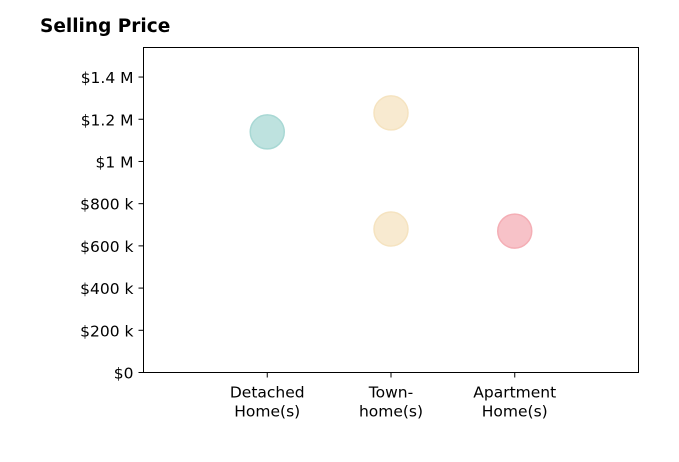 The height and width of the screenshot is (462, 679). I want to click on data-points, so click(391, 172).